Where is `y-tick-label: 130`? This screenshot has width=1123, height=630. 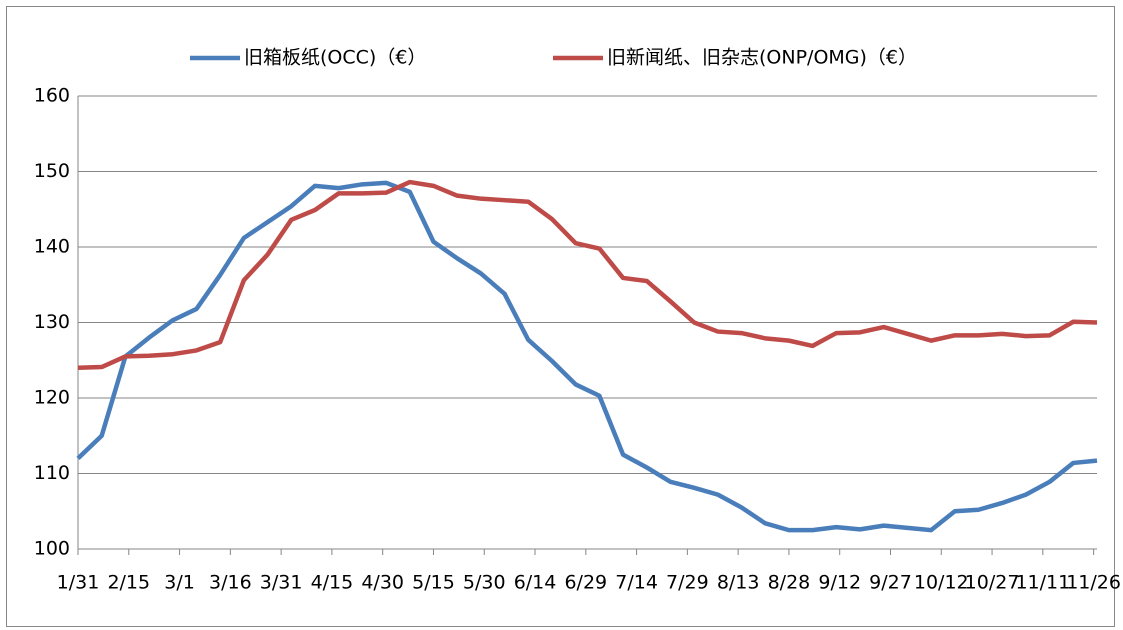
y-tick-label: 130 is located at coordinates (52, 322).